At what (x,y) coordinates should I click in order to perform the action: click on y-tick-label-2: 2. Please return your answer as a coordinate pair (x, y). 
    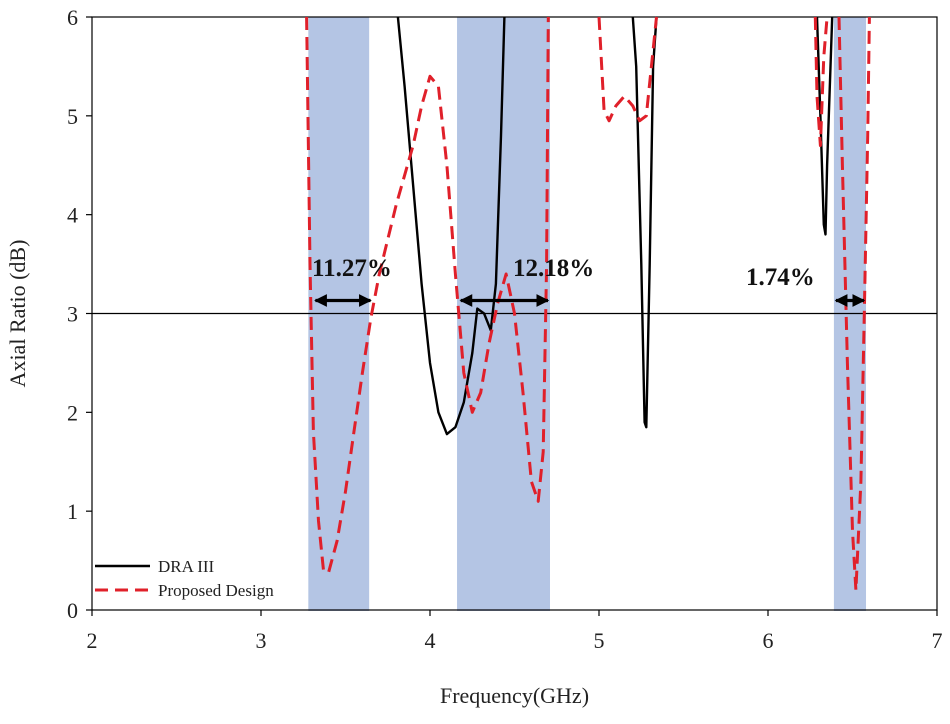
    Looking at the image, I should click on (72, 412).